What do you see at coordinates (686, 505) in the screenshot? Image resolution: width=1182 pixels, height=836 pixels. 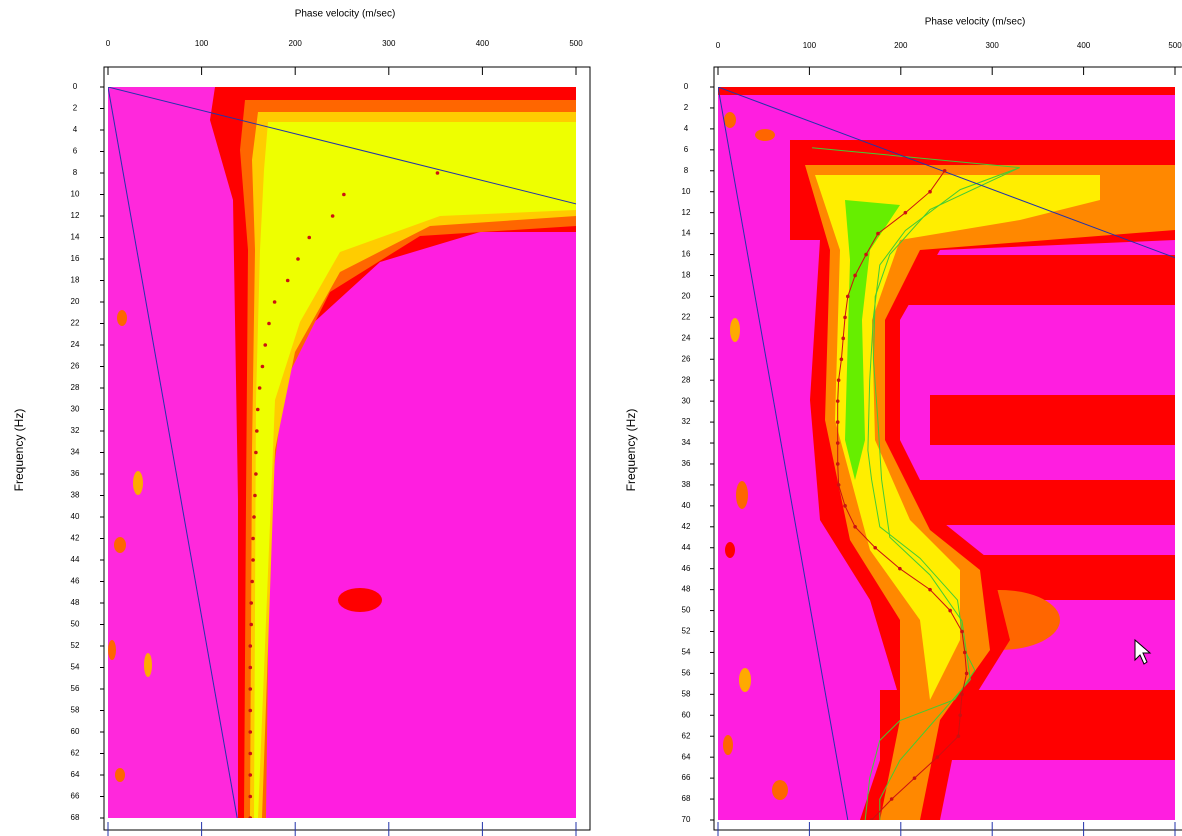 I see `y-tick-label: 40` at bounding box center [686, 505].